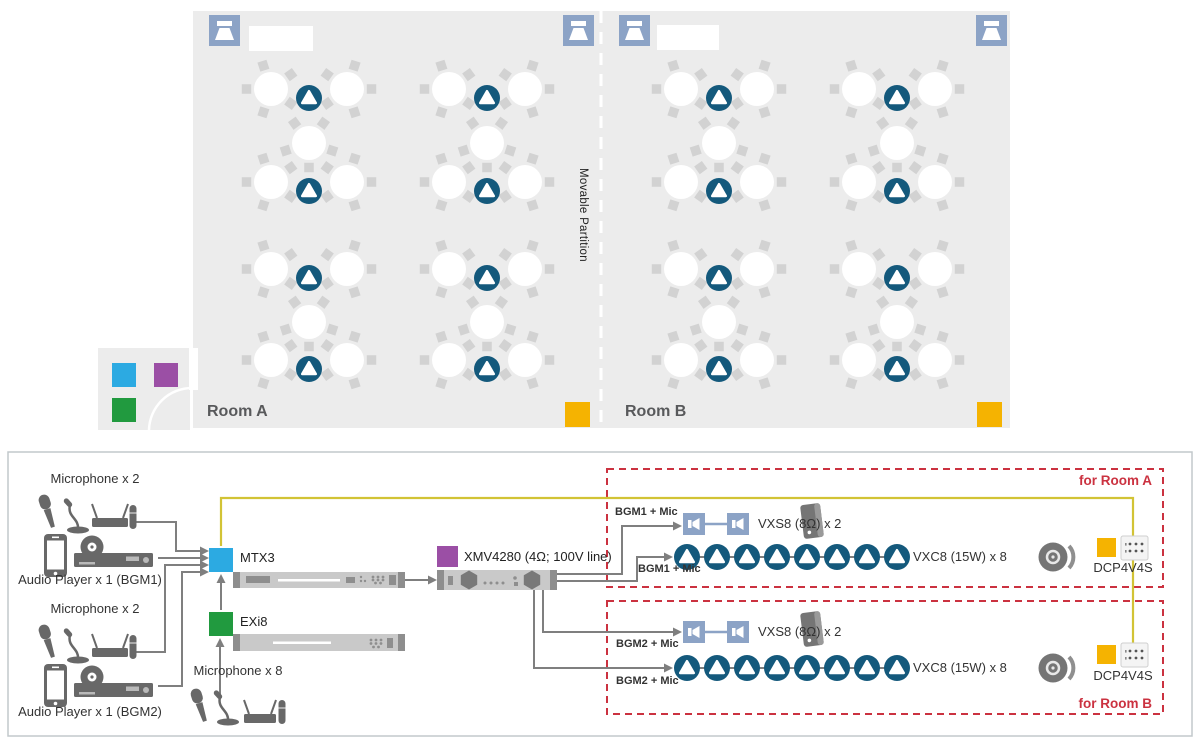 The height and width of the screenshot is (745, 1200). I want to click on cone-ring, so click(1053, 557).